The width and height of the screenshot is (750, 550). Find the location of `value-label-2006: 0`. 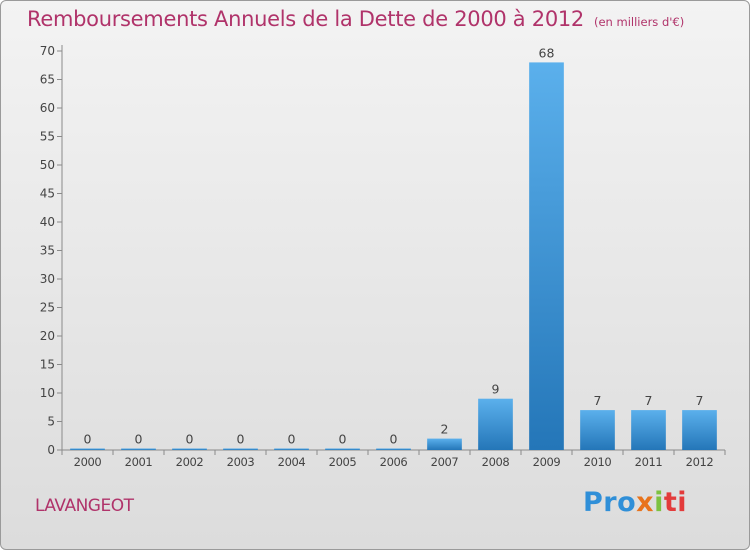

value-label-2006: 0 is located at coordinates (394, 439).